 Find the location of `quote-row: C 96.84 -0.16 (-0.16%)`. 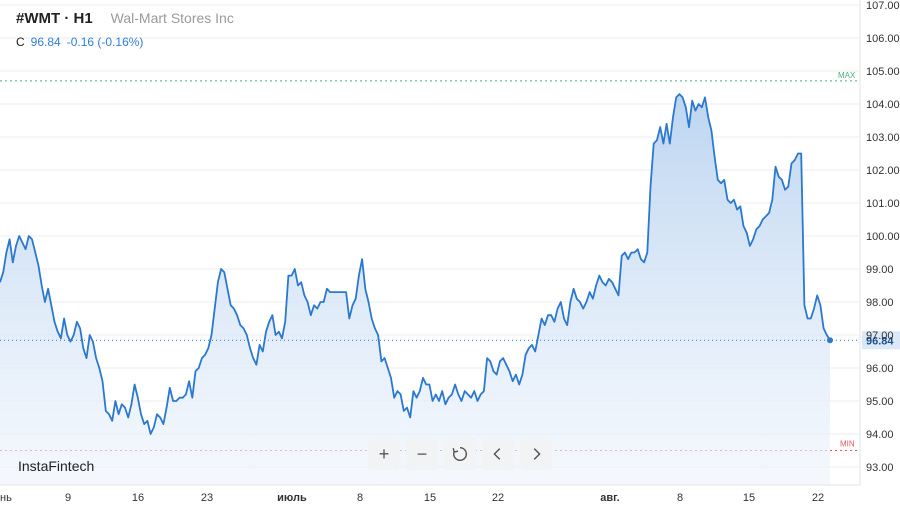

quote-row: C 96.84 -0.16 (-0.16%) is located at coordinates (125, 42).